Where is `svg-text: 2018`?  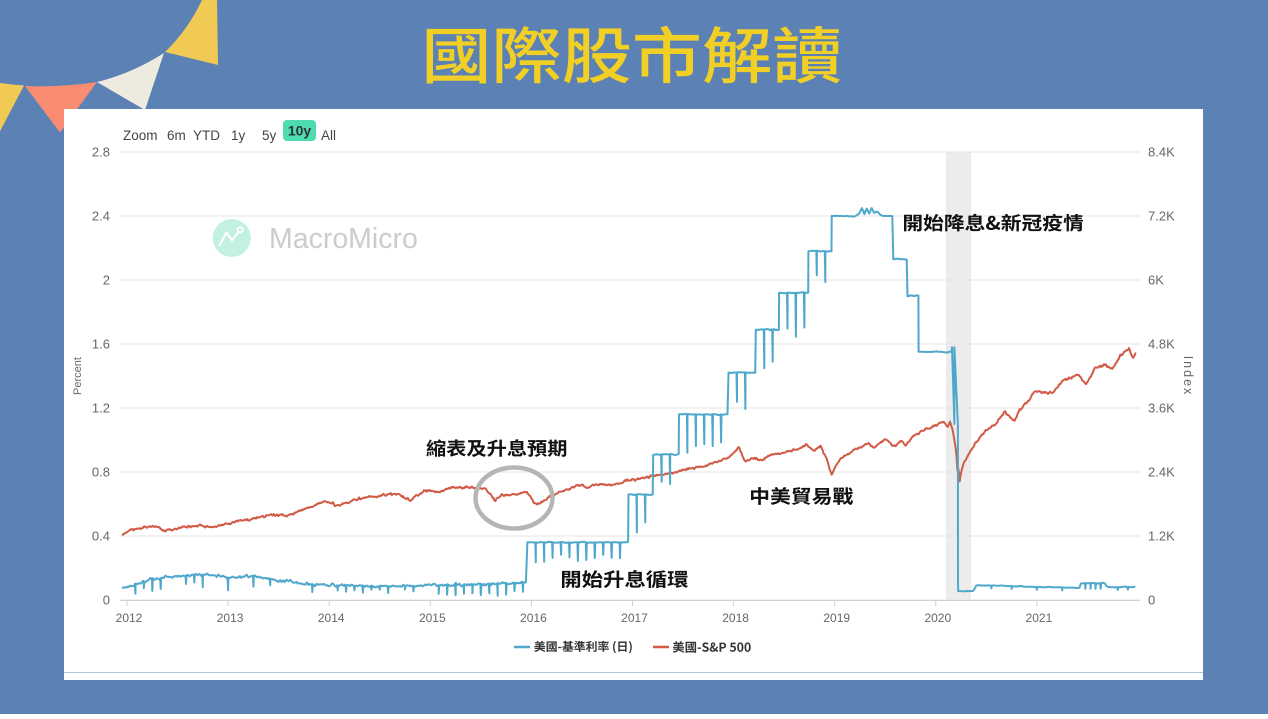
svg-text: 2018 is located at coordinates (735, 618).